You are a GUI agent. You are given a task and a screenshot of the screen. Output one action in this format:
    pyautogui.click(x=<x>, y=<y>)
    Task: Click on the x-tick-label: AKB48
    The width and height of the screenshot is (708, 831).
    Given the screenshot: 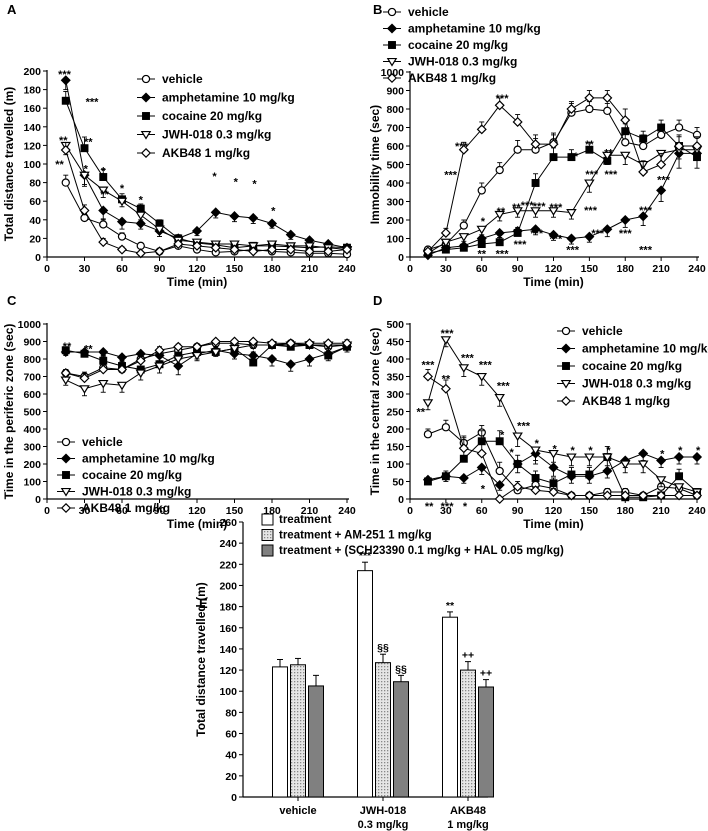 What is the action you would take?
    pyautogui.click(x=468, y=811)
    